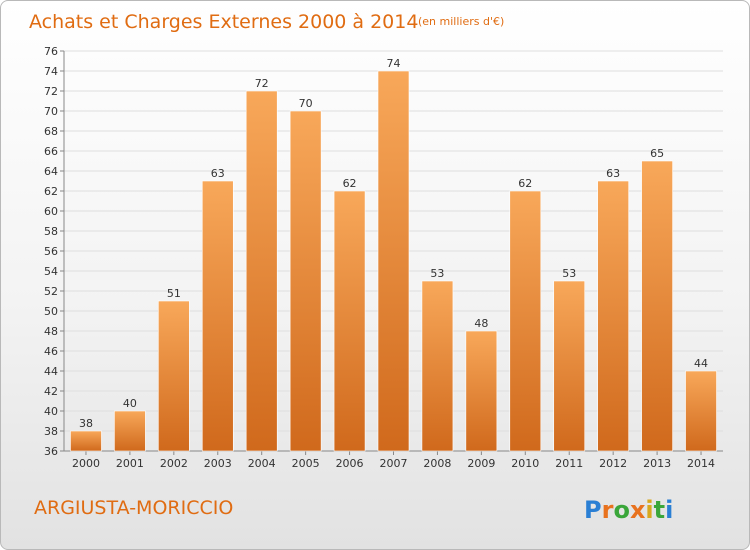 The height and width of the screenshot is (550, 750). I want to click on bar-2004, so click(261, 271).